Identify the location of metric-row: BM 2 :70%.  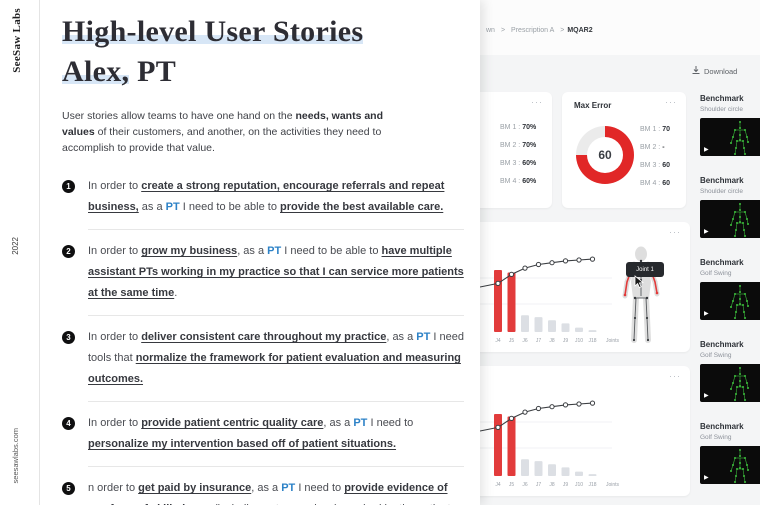
(518, 151).